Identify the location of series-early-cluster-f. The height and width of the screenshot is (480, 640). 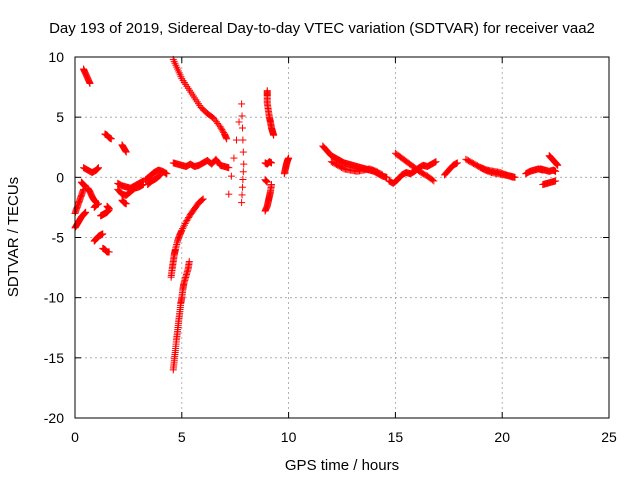
(92, 195).